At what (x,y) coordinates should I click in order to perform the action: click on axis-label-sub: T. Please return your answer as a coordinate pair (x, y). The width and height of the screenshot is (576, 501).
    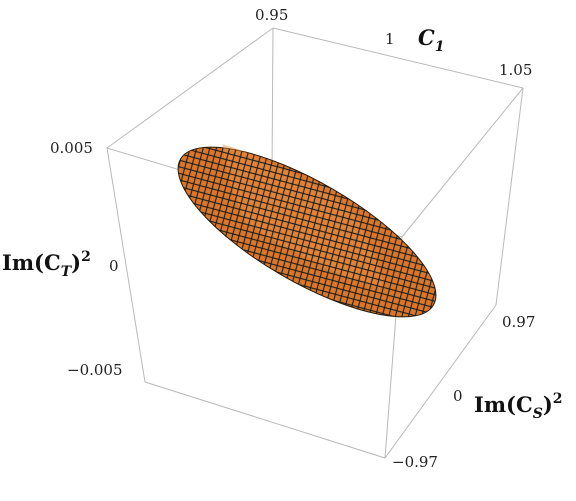
    Looking at the image, I should click on (67, 272).